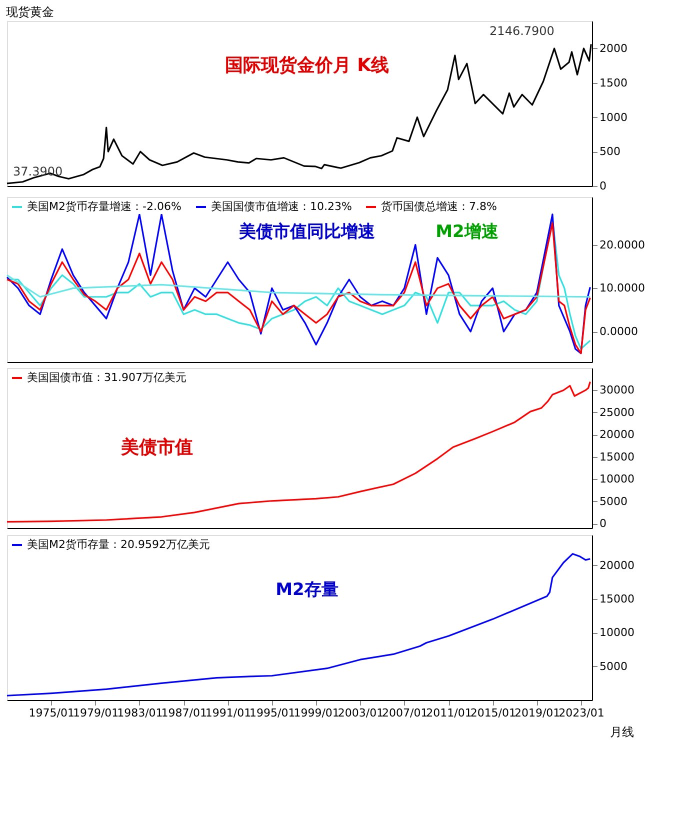 The width and height of the screenshot is (680, 840). Describe the element at coordinates (617, 412) in the screenshot. I see `y-tick-label: 25000` at that location.